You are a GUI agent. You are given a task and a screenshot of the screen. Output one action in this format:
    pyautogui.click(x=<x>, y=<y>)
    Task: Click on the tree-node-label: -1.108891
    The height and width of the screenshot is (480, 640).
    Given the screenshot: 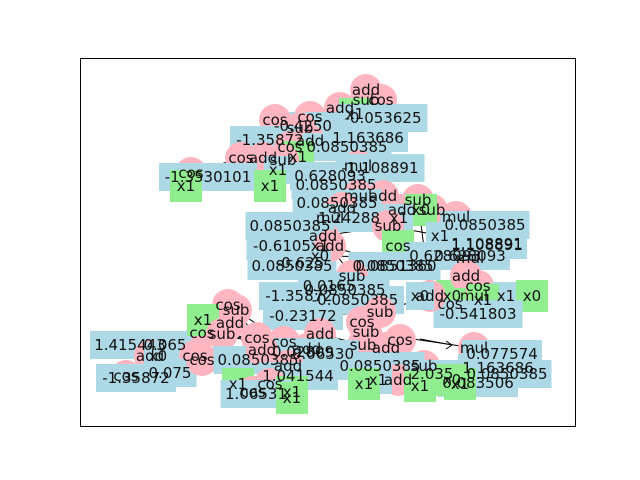 What is the action you would take?
    pyautogui.click(x=380, y=168)
    